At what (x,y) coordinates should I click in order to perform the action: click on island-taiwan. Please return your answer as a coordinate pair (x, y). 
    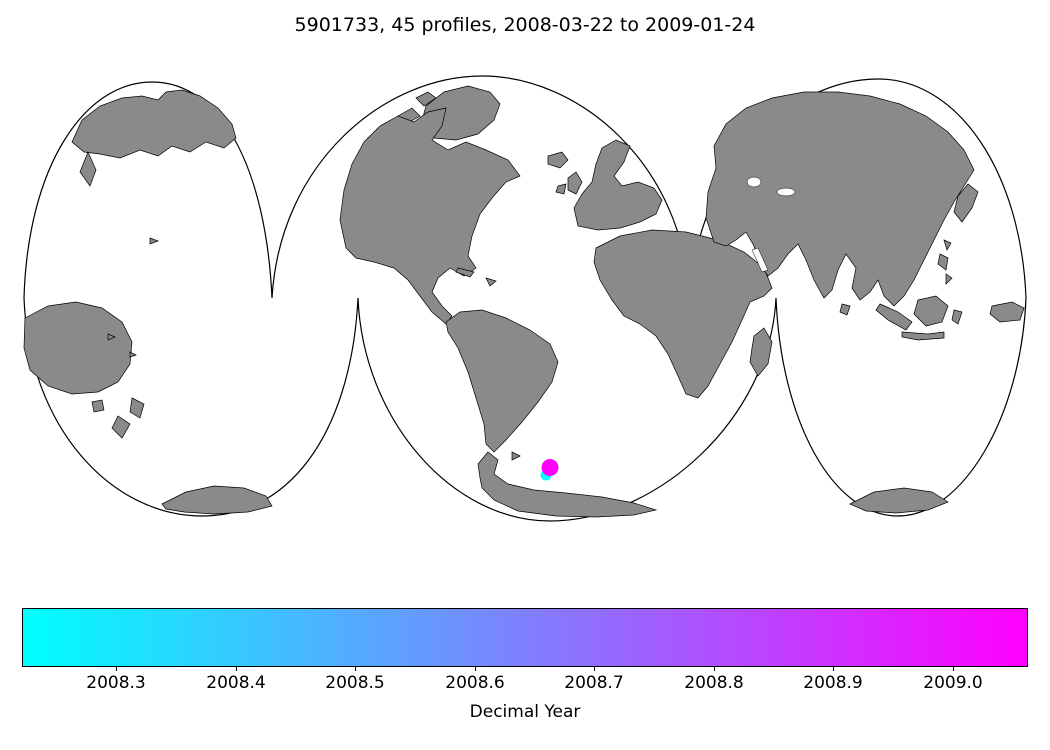
    Looking at the image, I should click on (947, 245).